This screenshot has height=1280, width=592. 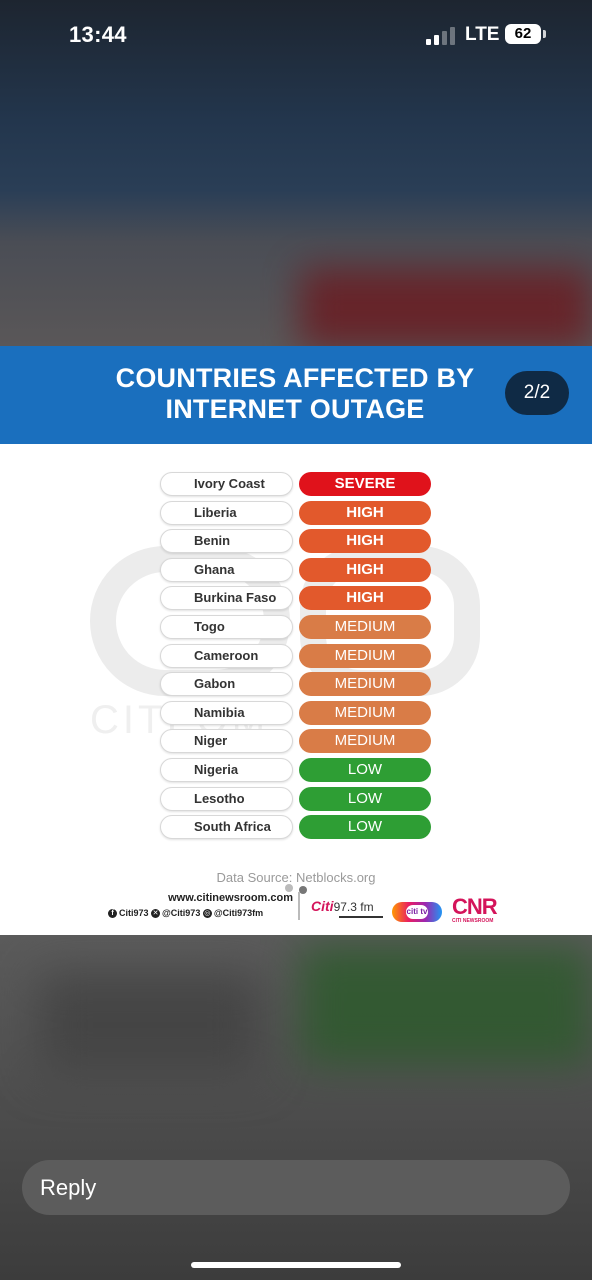 What do you see at coordinates (226, 569) in the screenshot?
I see `country-name: Ghana` at bounding box center [226, 569].